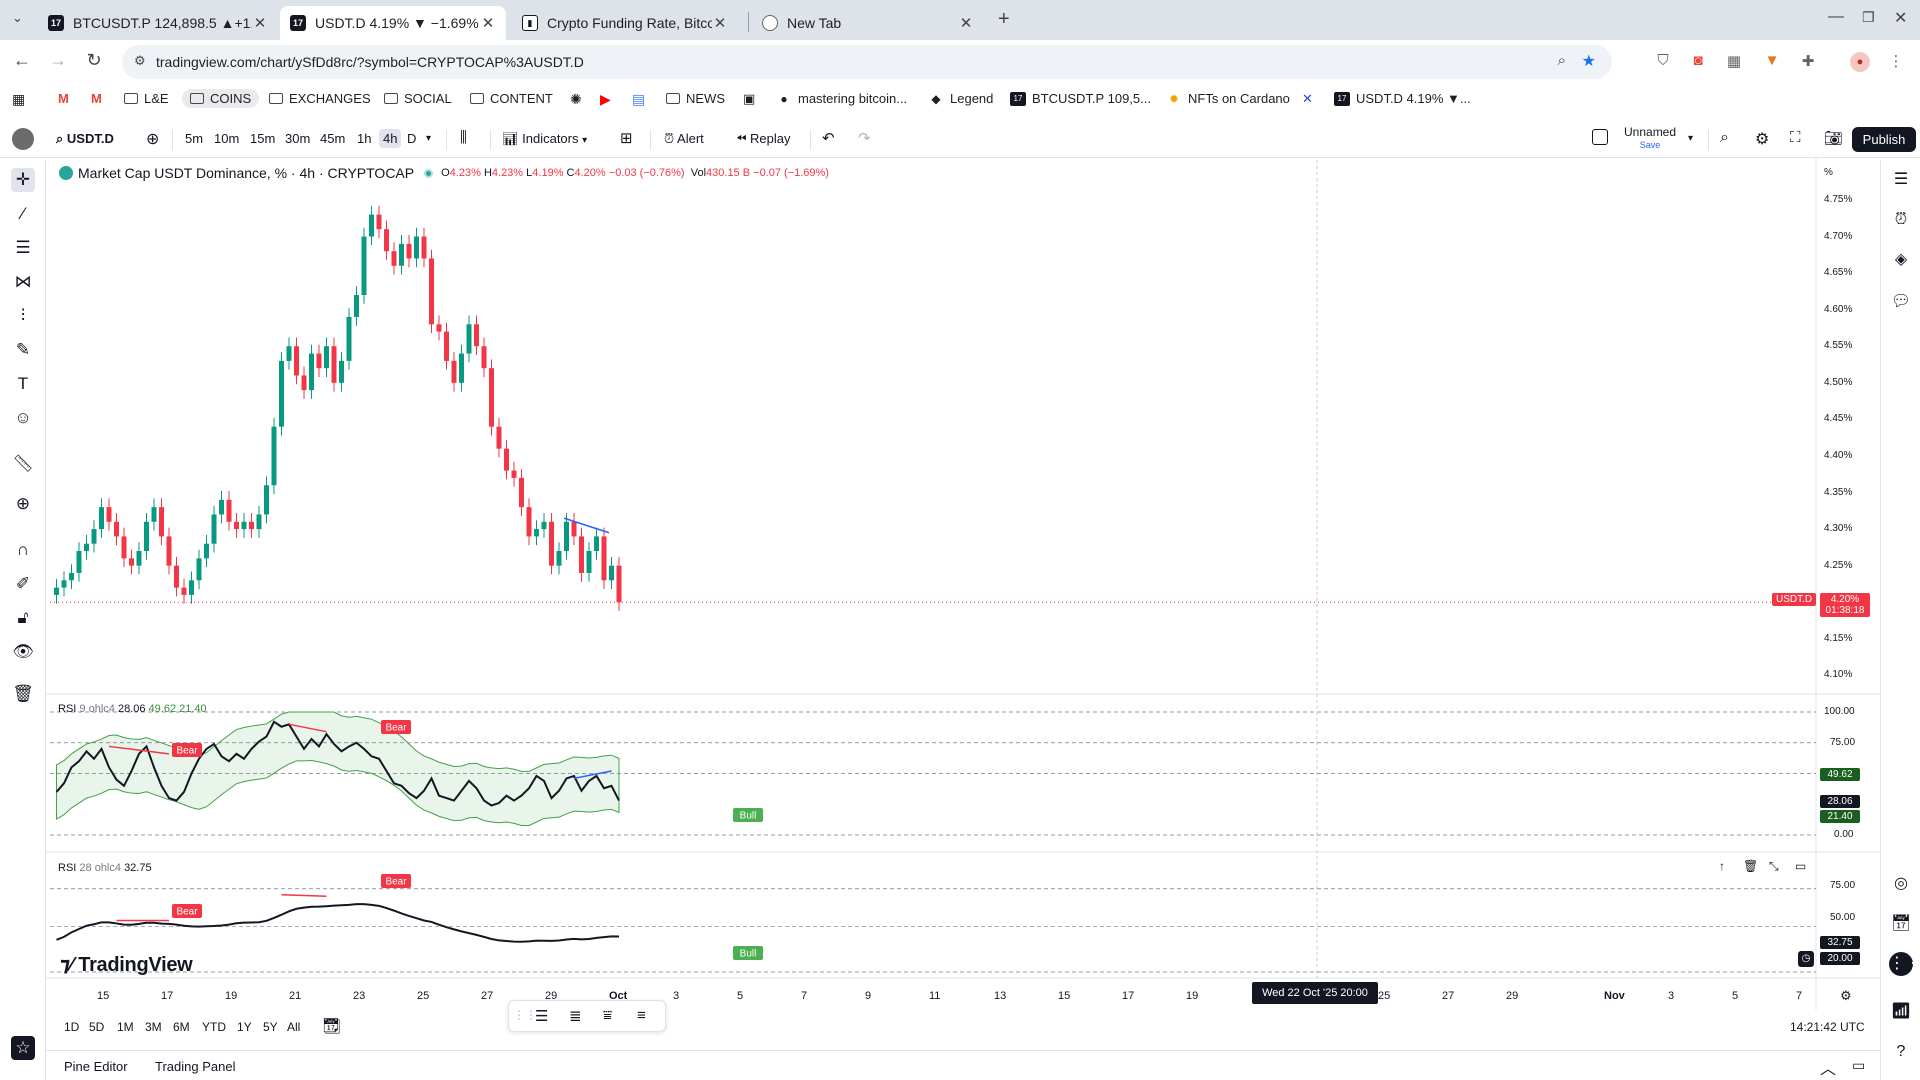 The width and height of the screenshot is (1920, 1080). I want to click on apps-grid-icon: ▦, so click(19, 99).